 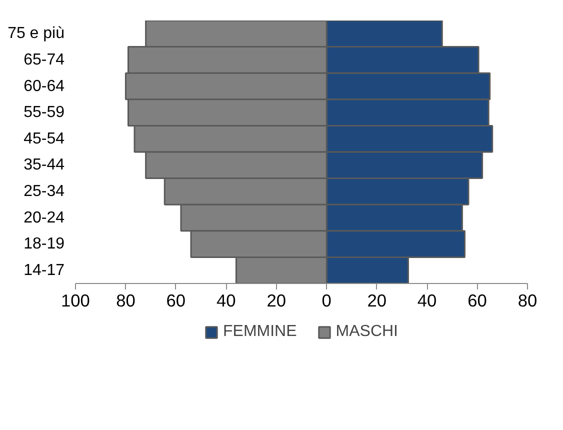 I want to click on y-tick-label: 65-74, so click(x=44, y=59).